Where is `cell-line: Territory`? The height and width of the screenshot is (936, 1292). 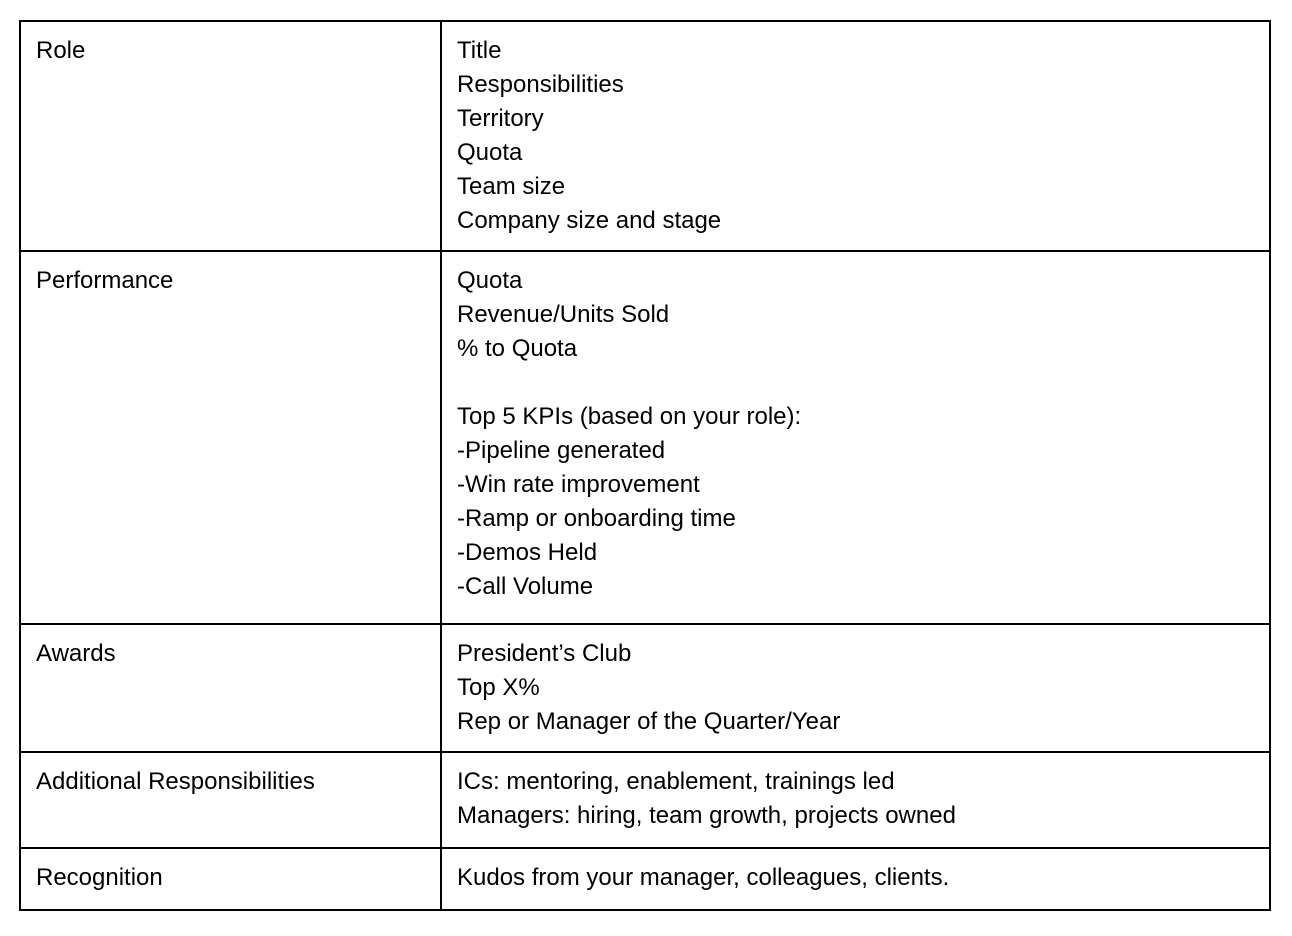 cell-line: Territory is located at coordinates (500, 118).